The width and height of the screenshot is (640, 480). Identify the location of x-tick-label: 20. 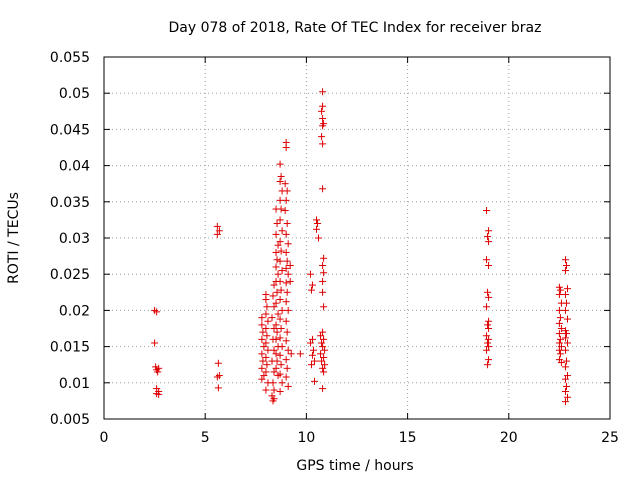
(509, 438).